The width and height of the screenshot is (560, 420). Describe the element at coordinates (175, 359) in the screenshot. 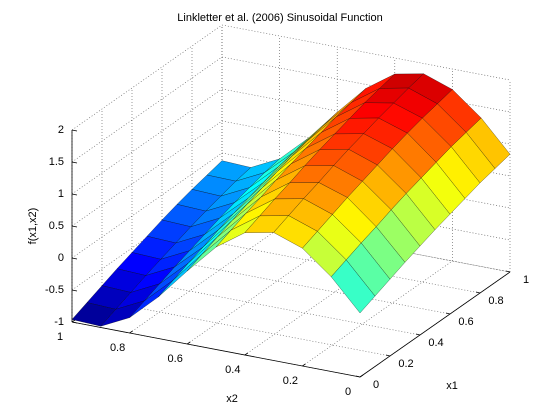

I see `x2-tick-label: 0.6` at that location.